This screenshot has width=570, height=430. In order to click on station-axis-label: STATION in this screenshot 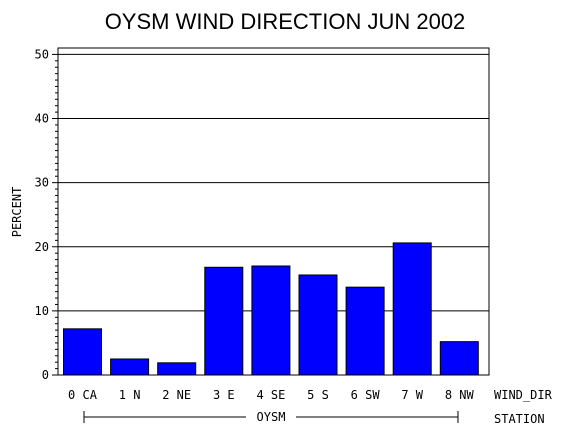, I will do `click(519, 419)`.